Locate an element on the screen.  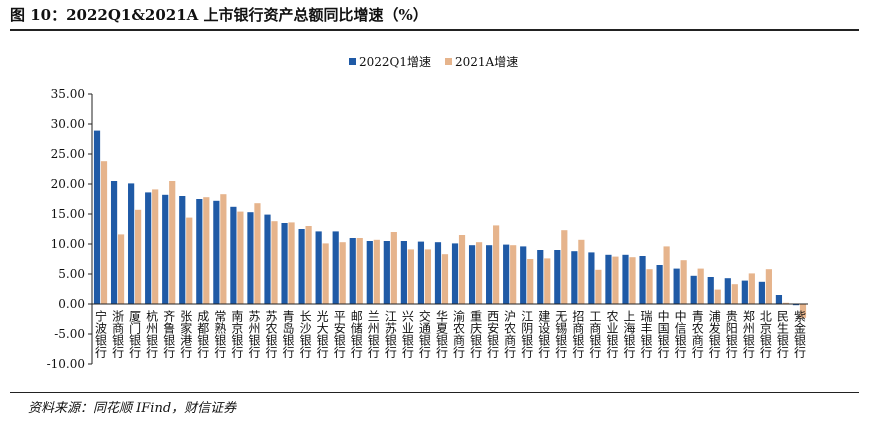
x-tick-label: 齐鲁银行 is located at coordinates (169, 333).